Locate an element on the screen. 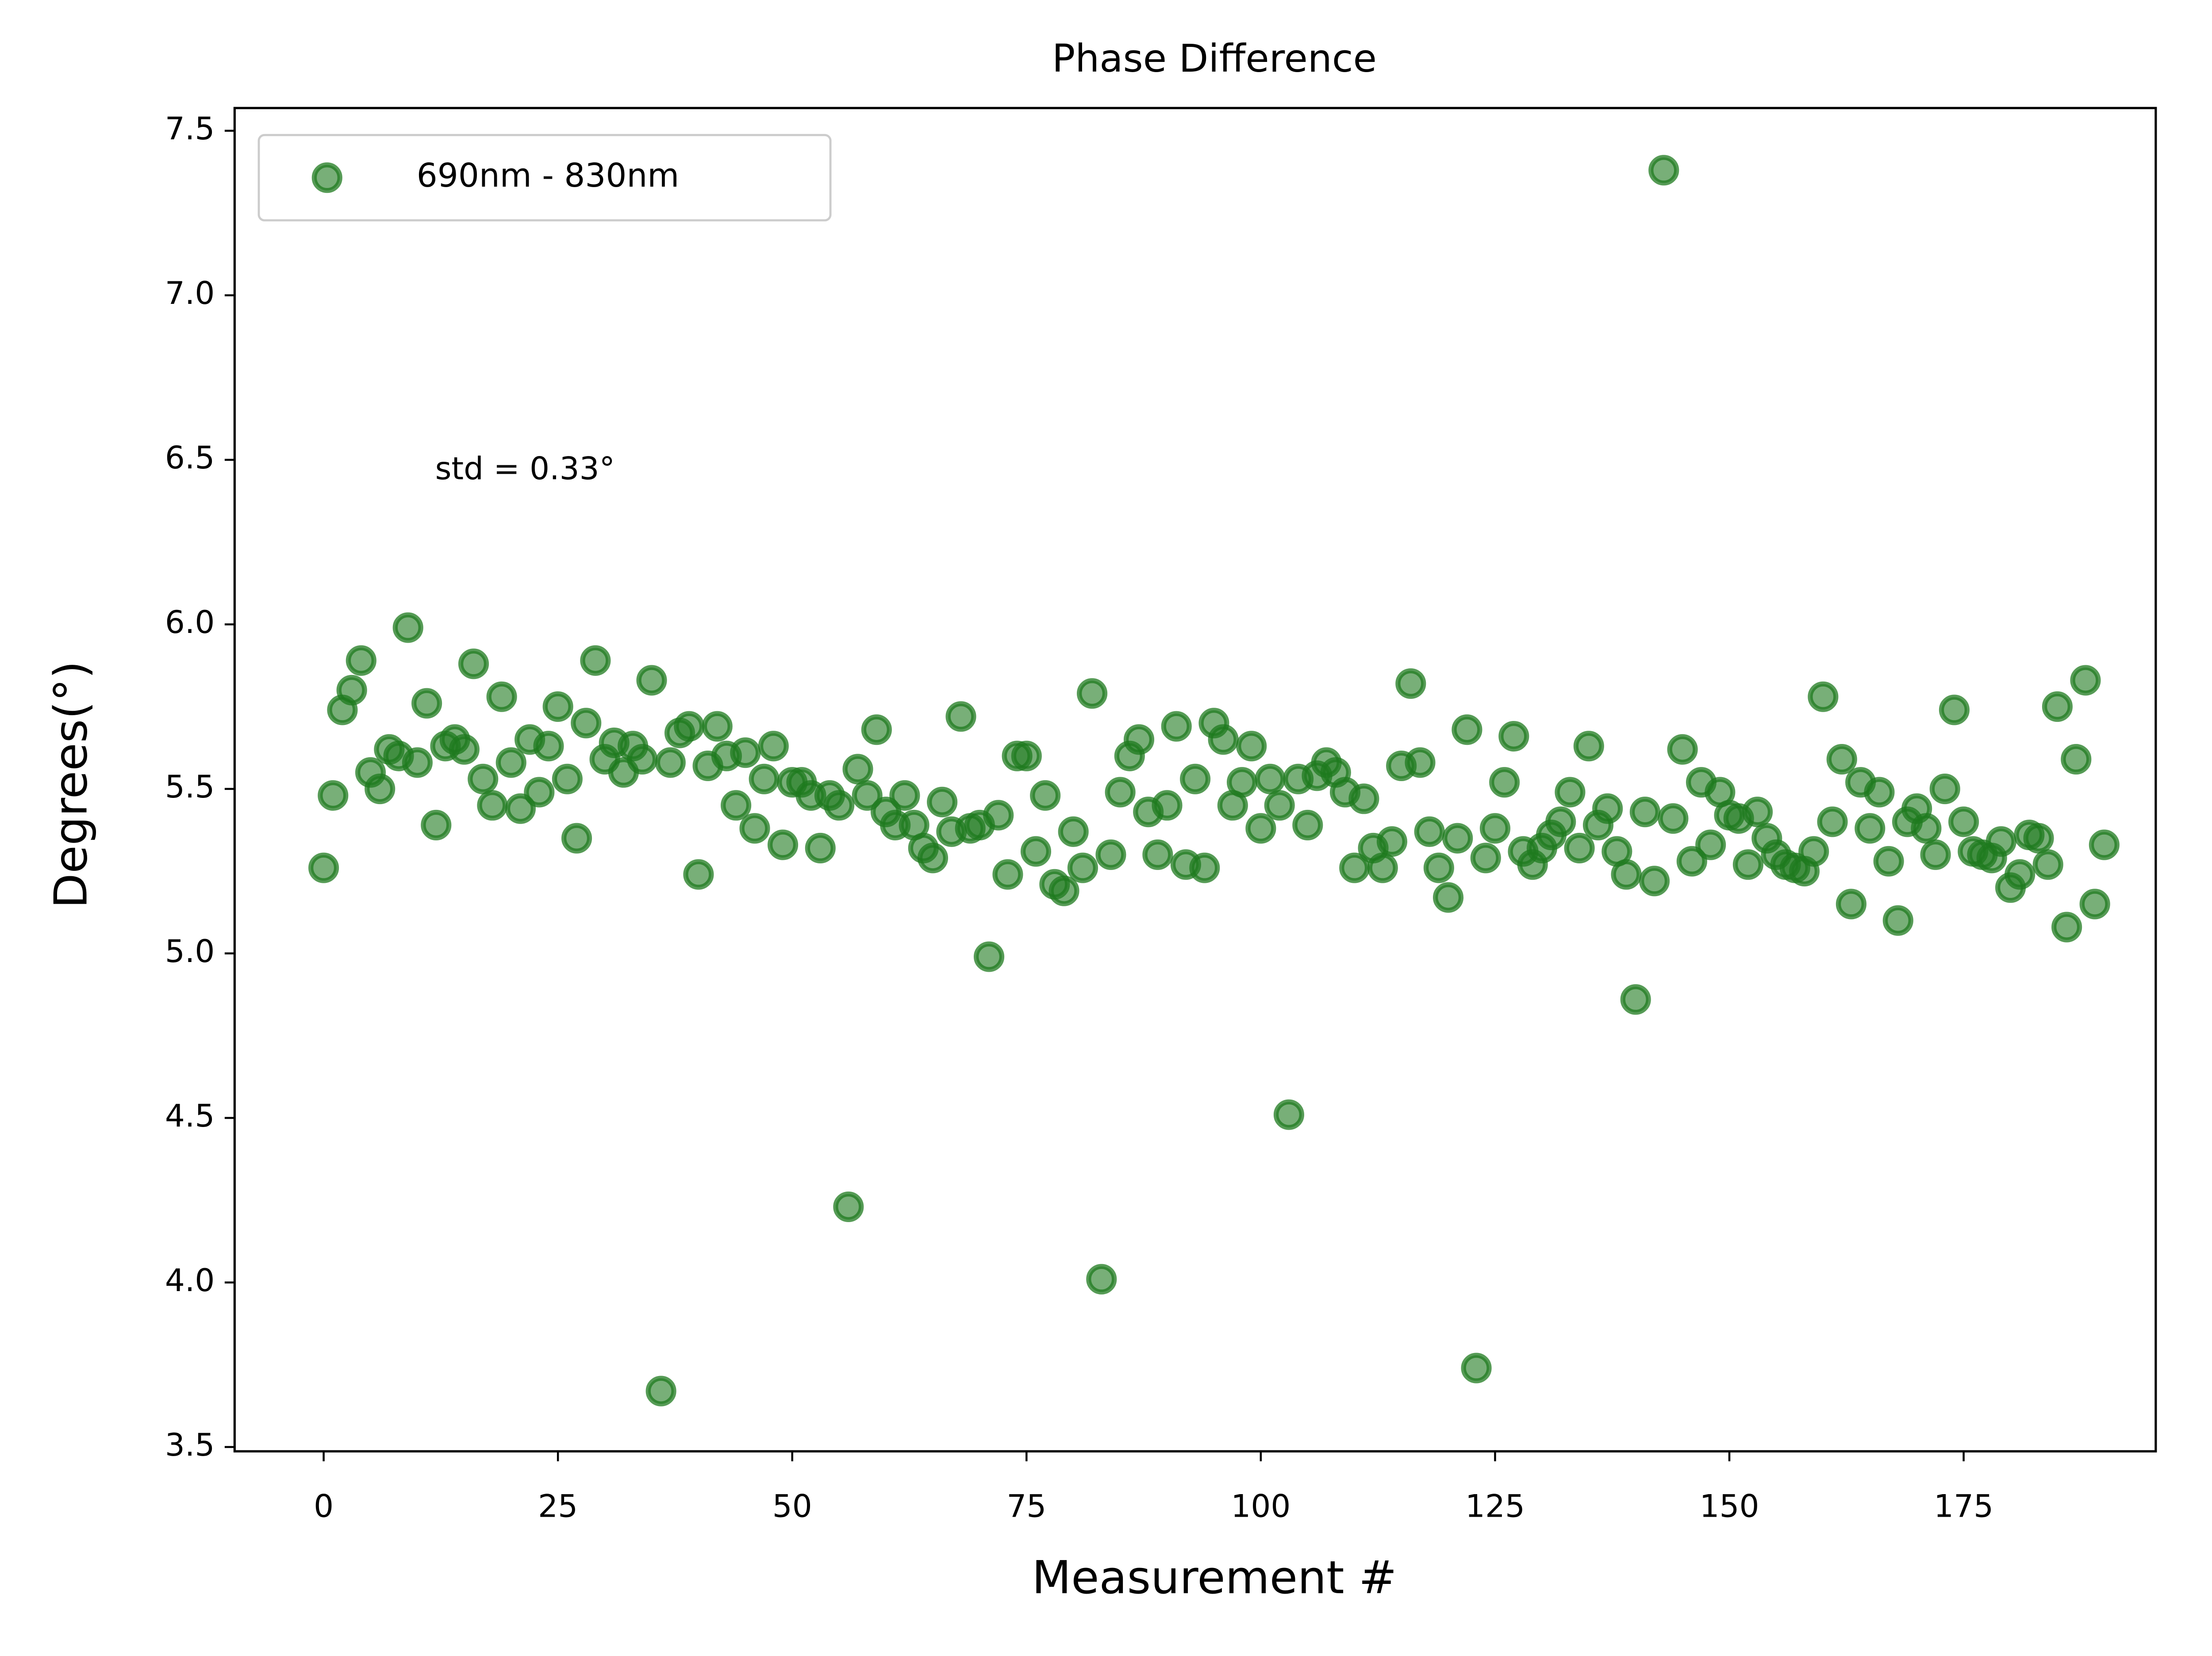 Image resolution: width=2212 pixels, height=1656 pixels. x-axis-label: Measurement # is located at coordinates (1214, 1578).